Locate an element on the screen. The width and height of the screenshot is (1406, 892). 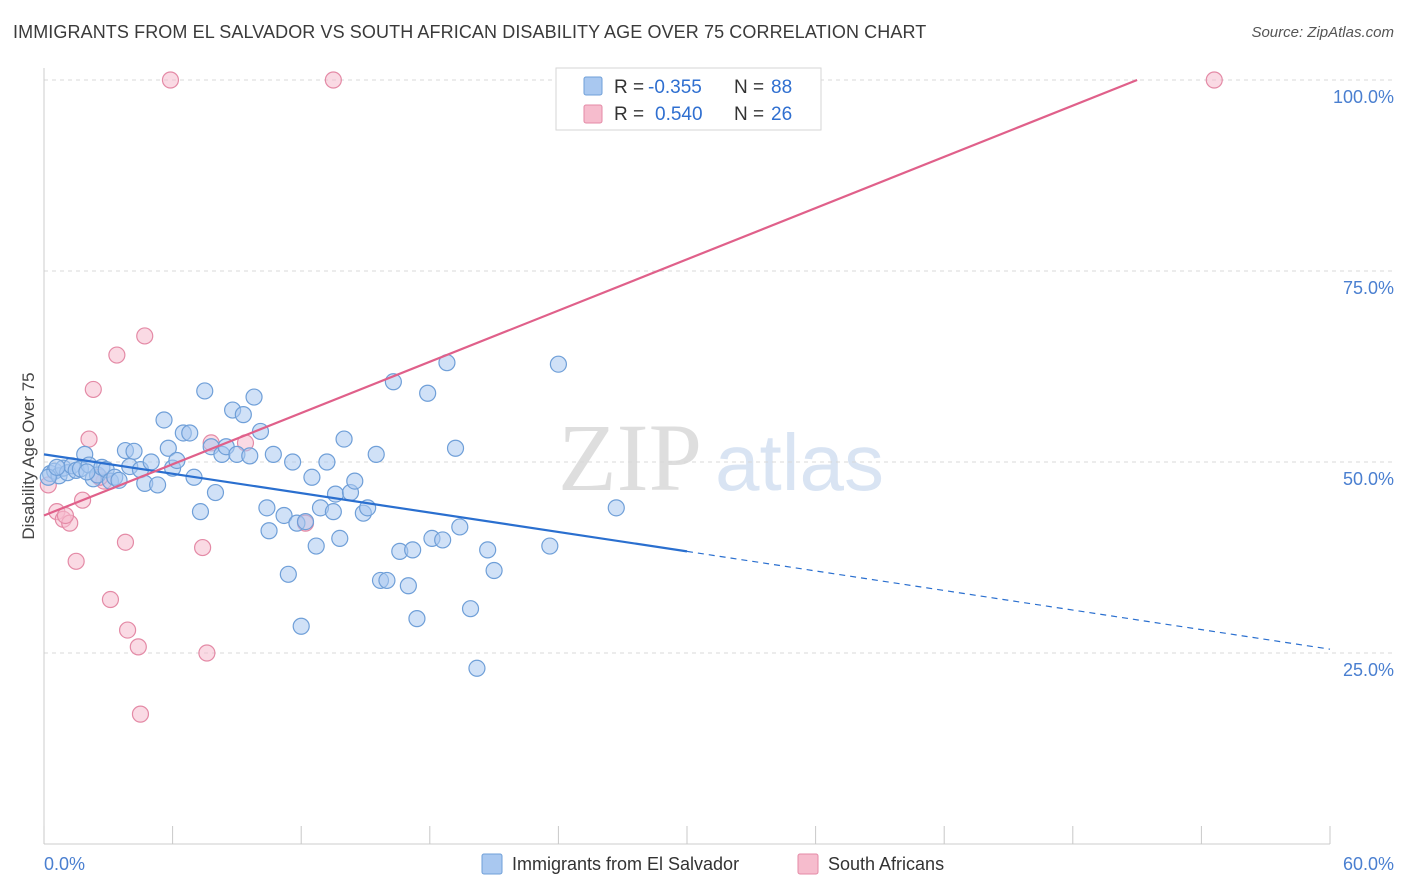
trend-line-el-salvador-extension is located at coordinates (1008, 600).